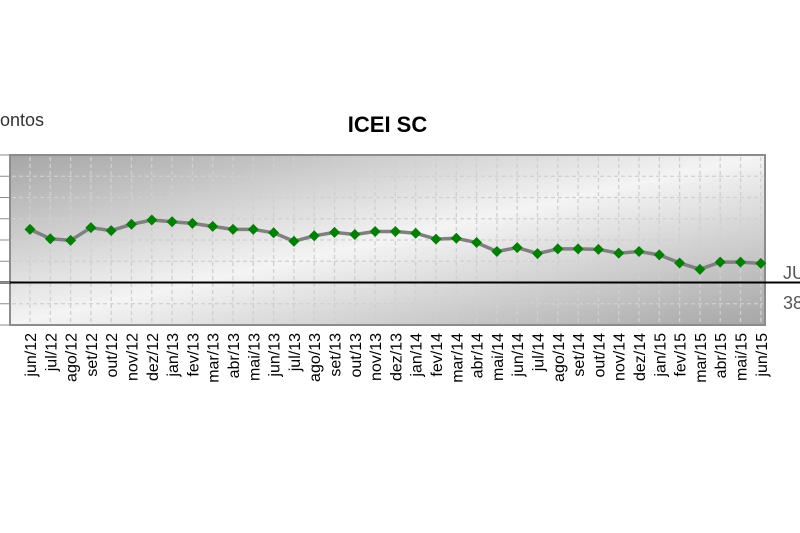 The width and height of the screenshot is (800, 533). What do you see at coordinates (417, 355) in the screenshot?
I see `x-tick-label: jan/14` at bounding box center [417, 355].